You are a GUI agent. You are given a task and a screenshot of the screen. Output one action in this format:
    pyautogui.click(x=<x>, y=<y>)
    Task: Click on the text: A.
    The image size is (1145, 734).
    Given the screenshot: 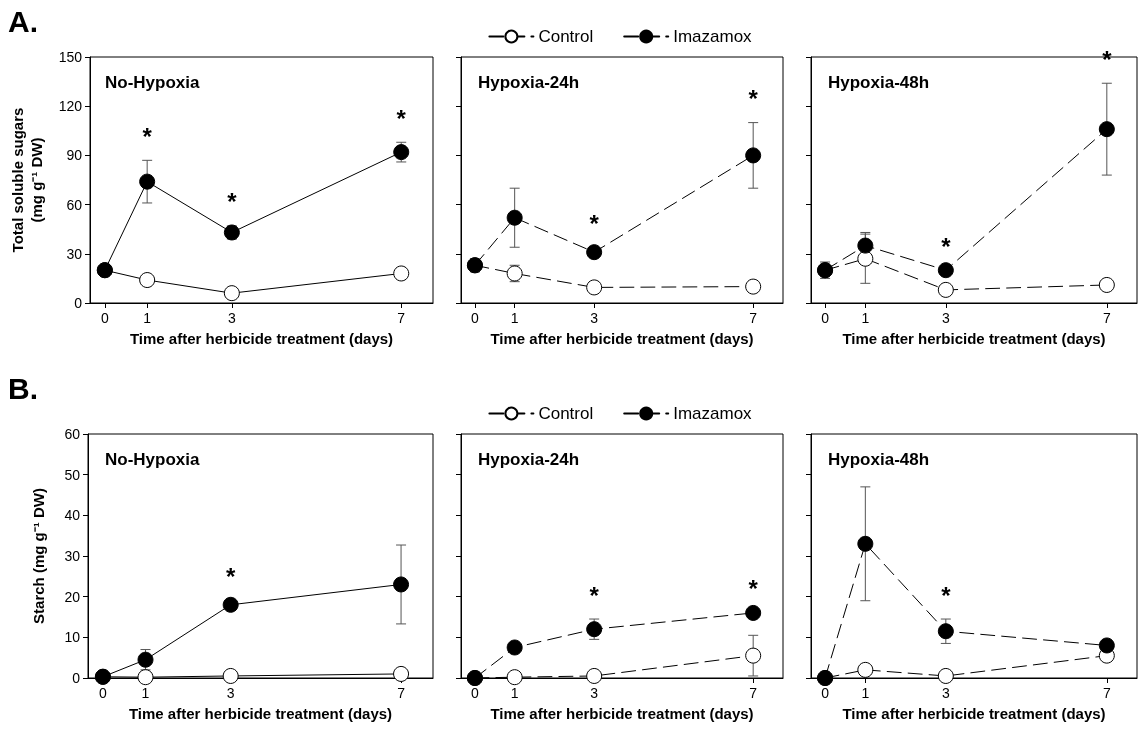 What is the action you would take?
    pyautogui.click(x=23, y=21)
    